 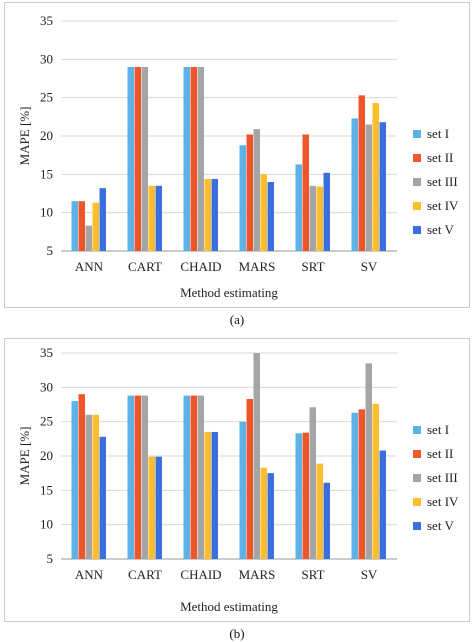 I want to click on y-tick-label: 10, so click(x=46, y=212).